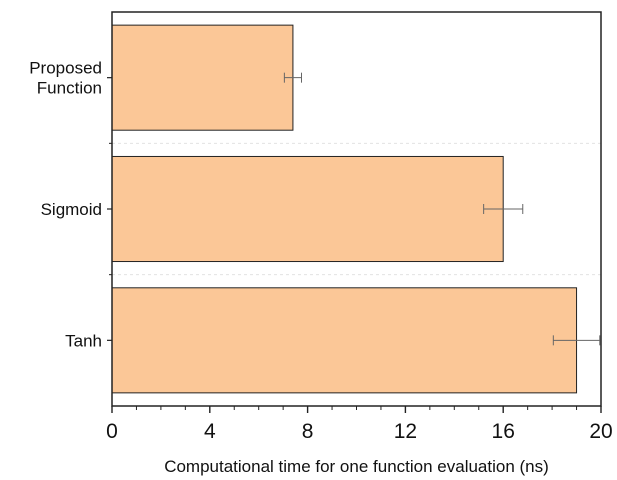 This screenshot has height=480, width=617. What do you see at coordinates (65, 78) in the screenshot?
I see `category-label: Proposed Function` at bounding box center [65, 78].